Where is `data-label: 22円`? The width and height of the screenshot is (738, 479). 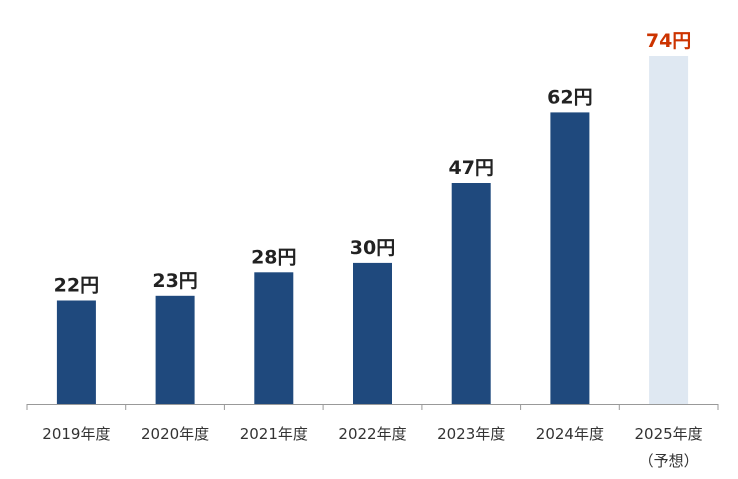
data-label: 22円 is located at coordinates (76, 286).